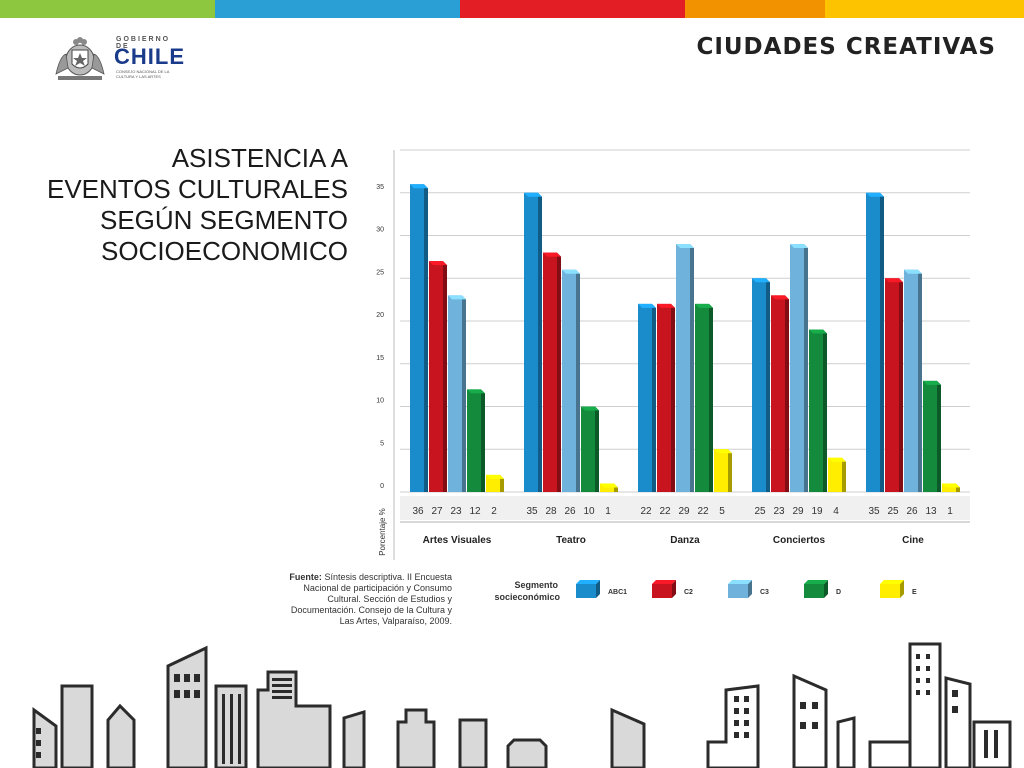 The image size is (1024, 768). I want to click on data-label: 13, so click(931, 511).